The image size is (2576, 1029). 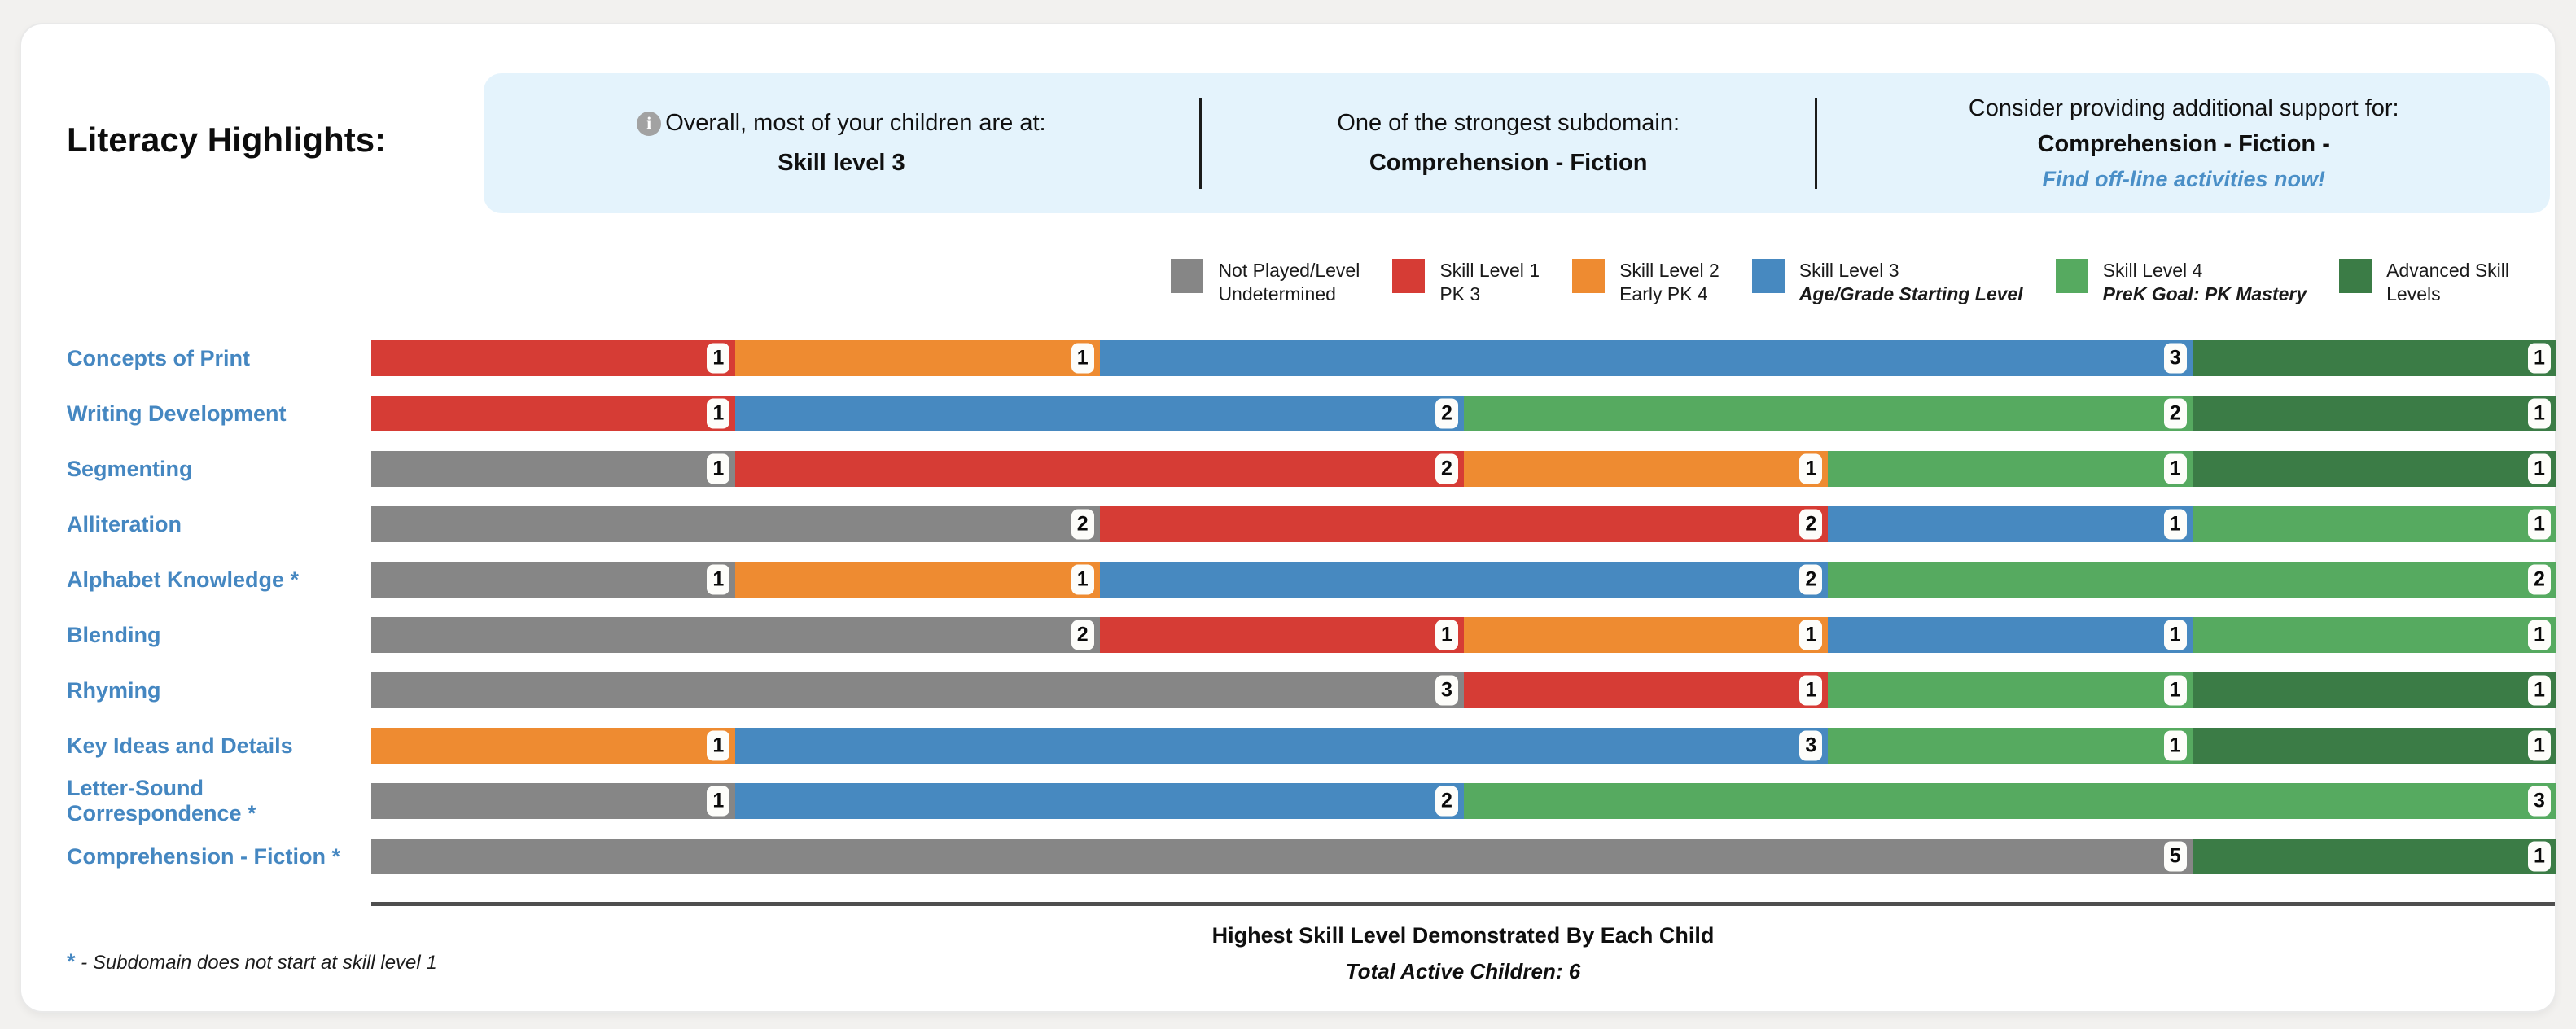 What do you see at coordinates (1460, 293) in the screenshot?
I see `legend-label-line2: PK 3` at bounding box center [1460, 293].